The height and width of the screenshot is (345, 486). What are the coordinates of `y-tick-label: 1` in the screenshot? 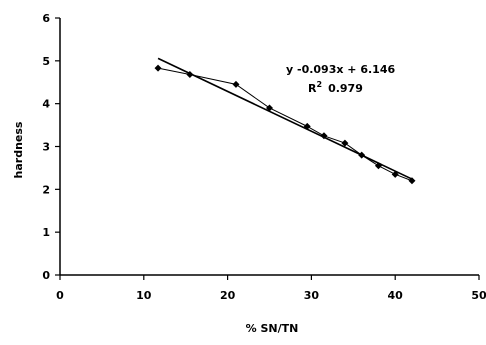 It's located at (46, 232).